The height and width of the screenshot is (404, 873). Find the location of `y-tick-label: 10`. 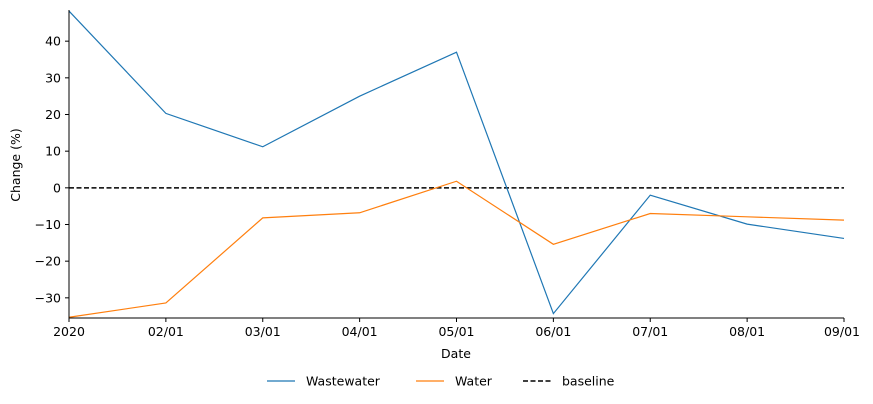

y-tick-label: 10 is located at coordinates (53, 151).